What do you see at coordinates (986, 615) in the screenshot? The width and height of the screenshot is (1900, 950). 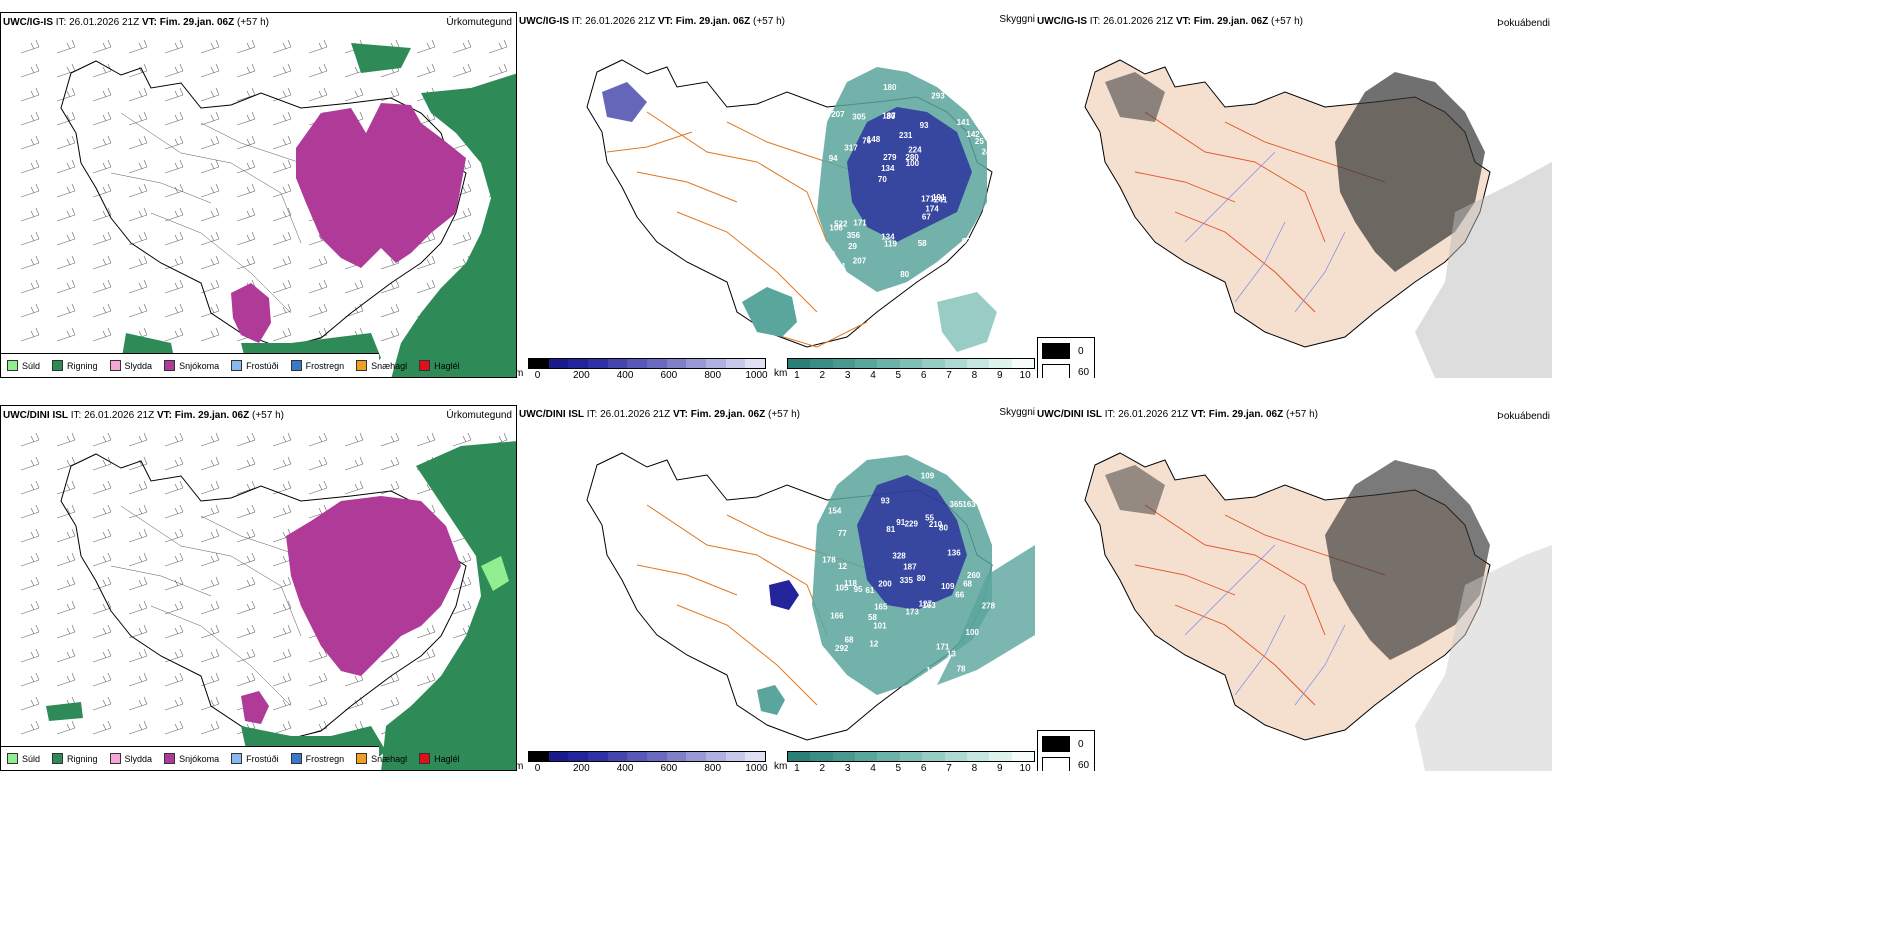 I see `fog-area-offshore` at bounding box center [986, 615].